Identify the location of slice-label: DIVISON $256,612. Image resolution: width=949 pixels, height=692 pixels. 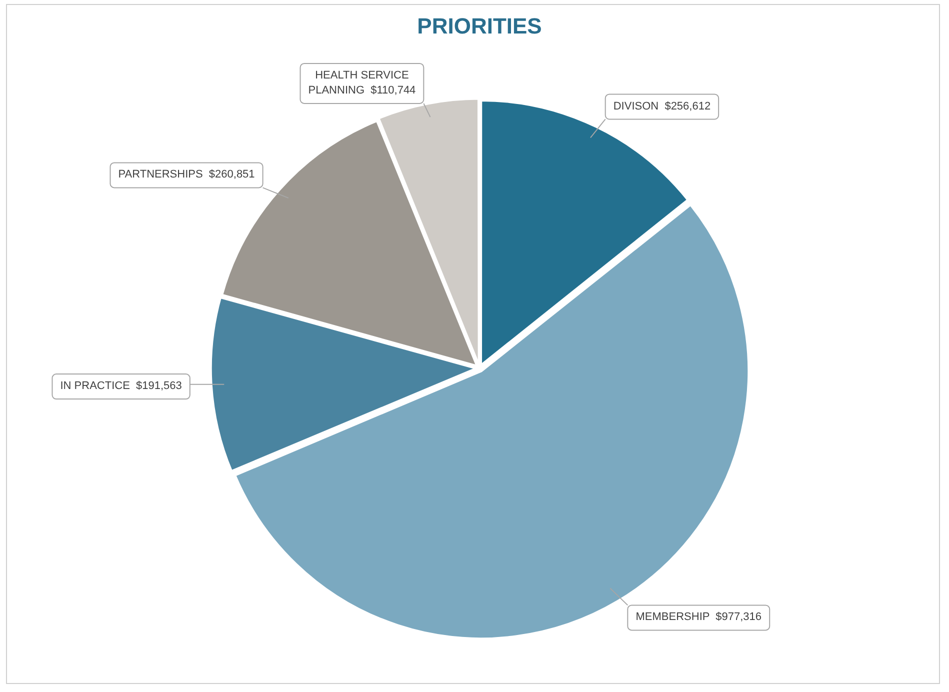
(662, 106).